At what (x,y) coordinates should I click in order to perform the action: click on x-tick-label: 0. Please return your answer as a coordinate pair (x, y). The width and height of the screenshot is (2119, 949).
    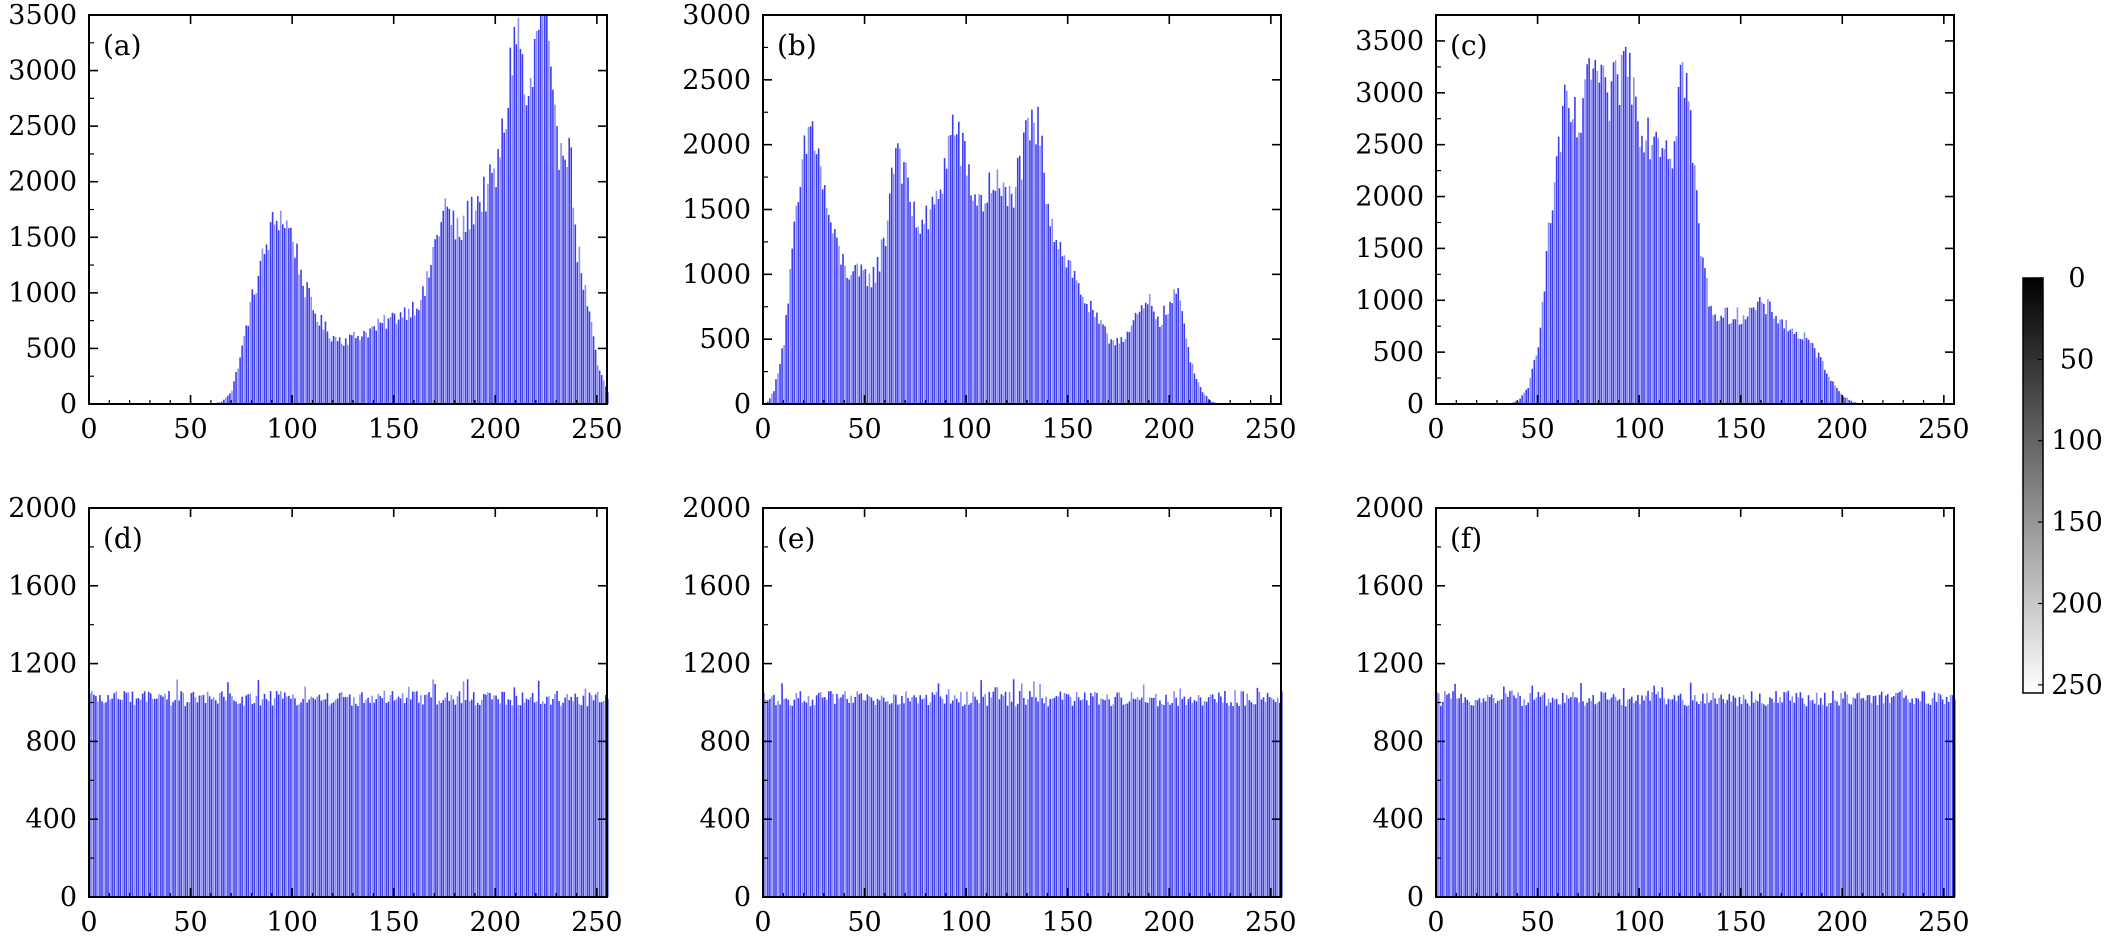
    Looking at the image, I should click on (762, 922).